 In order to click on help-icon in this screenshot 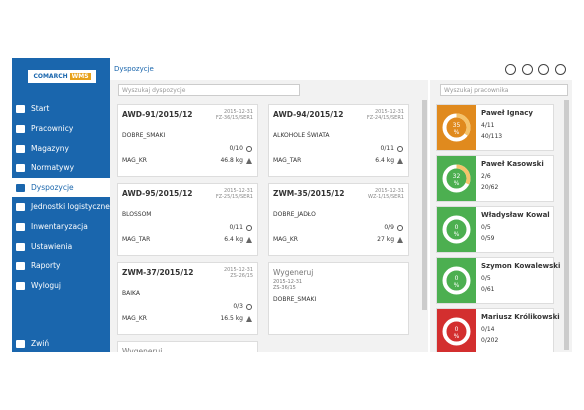, I will do `click(510, 69)`.